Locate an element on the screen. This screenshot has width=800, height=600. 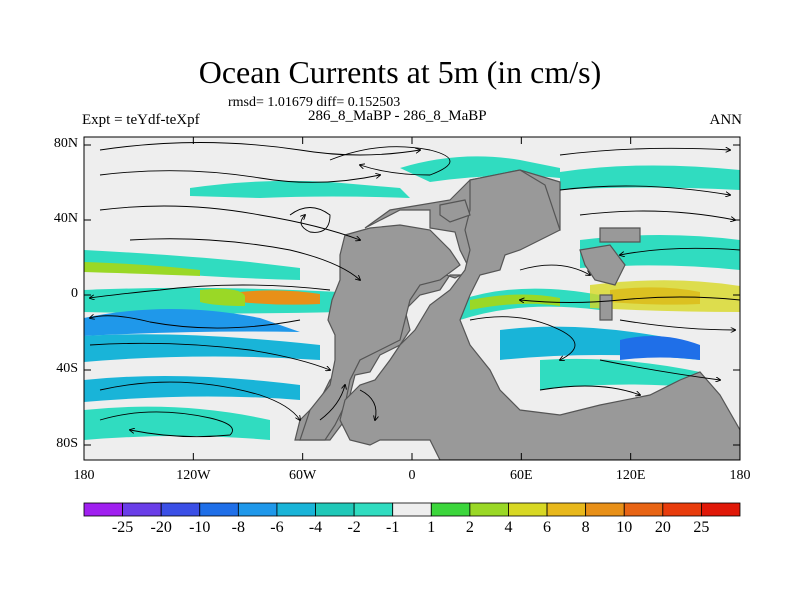
x-tick-label: 0 is located at coordinates (412, 475).